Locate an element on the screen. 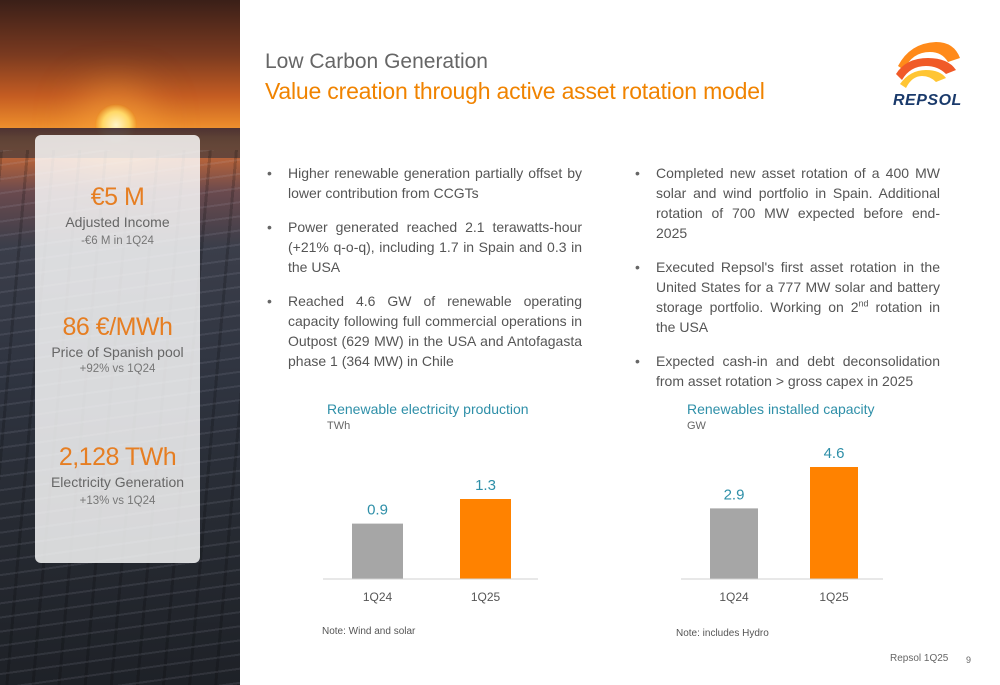  installed-capacity-chart: 2.9 1Q24 4.6 1Q25 is located at coordinates (784, 525).